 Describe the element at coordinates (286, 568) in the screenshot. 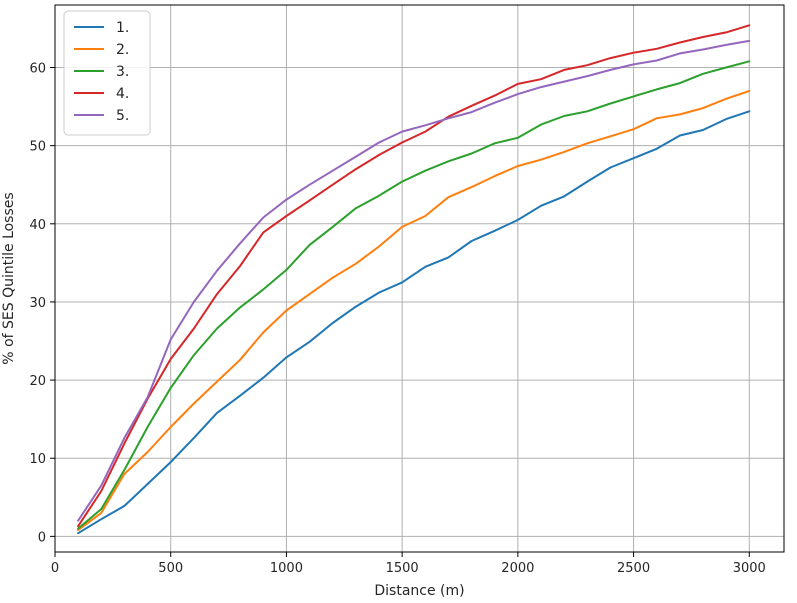

I see `x-tick-label: 1000` at that location.